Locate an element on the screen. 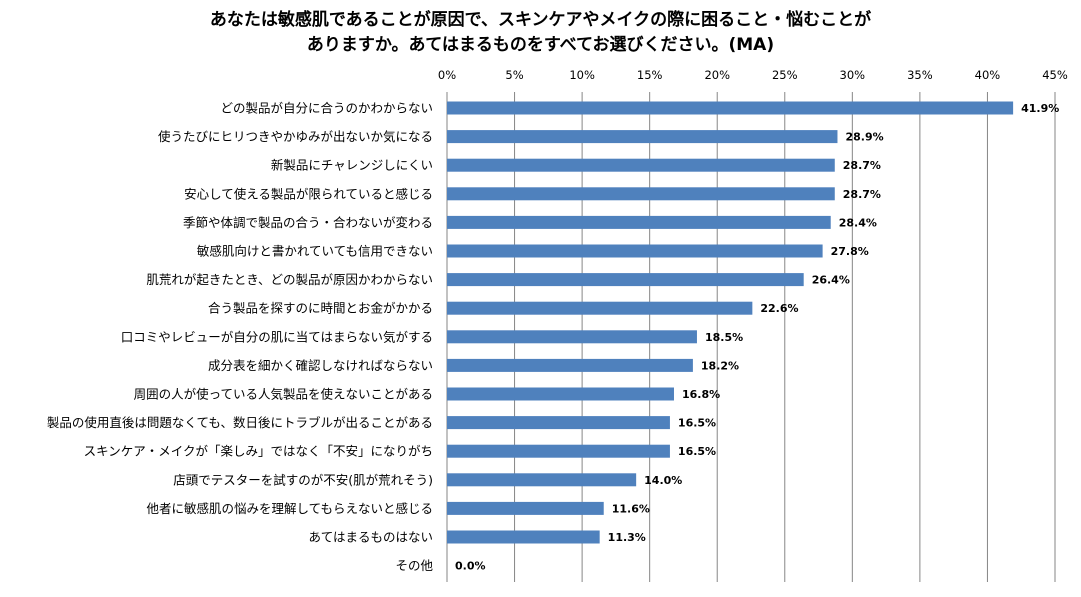 Image resolution: width=1081 pixels, height=597 pixels. category-label: あてはまるものはない is located at coordinates (370, 537).